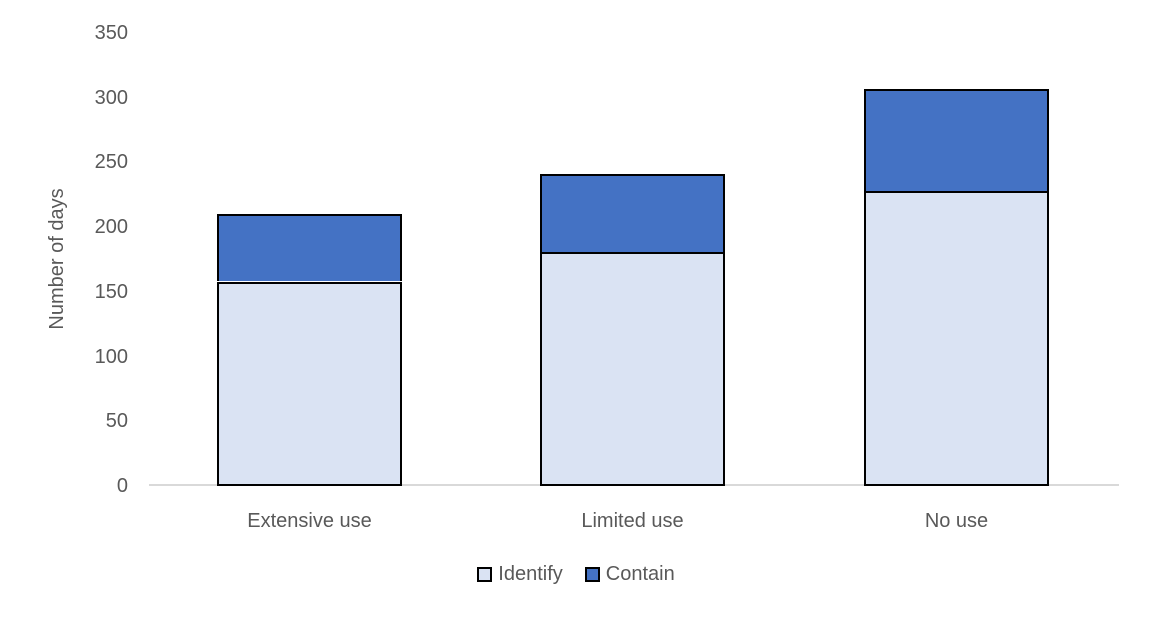 The width and height of the screenshot is (1152, 623). What do you see at coordinates (111, 162) in the screenshot?
I see `y-axis-tick-label: 250` at bounding box center [111, 162].